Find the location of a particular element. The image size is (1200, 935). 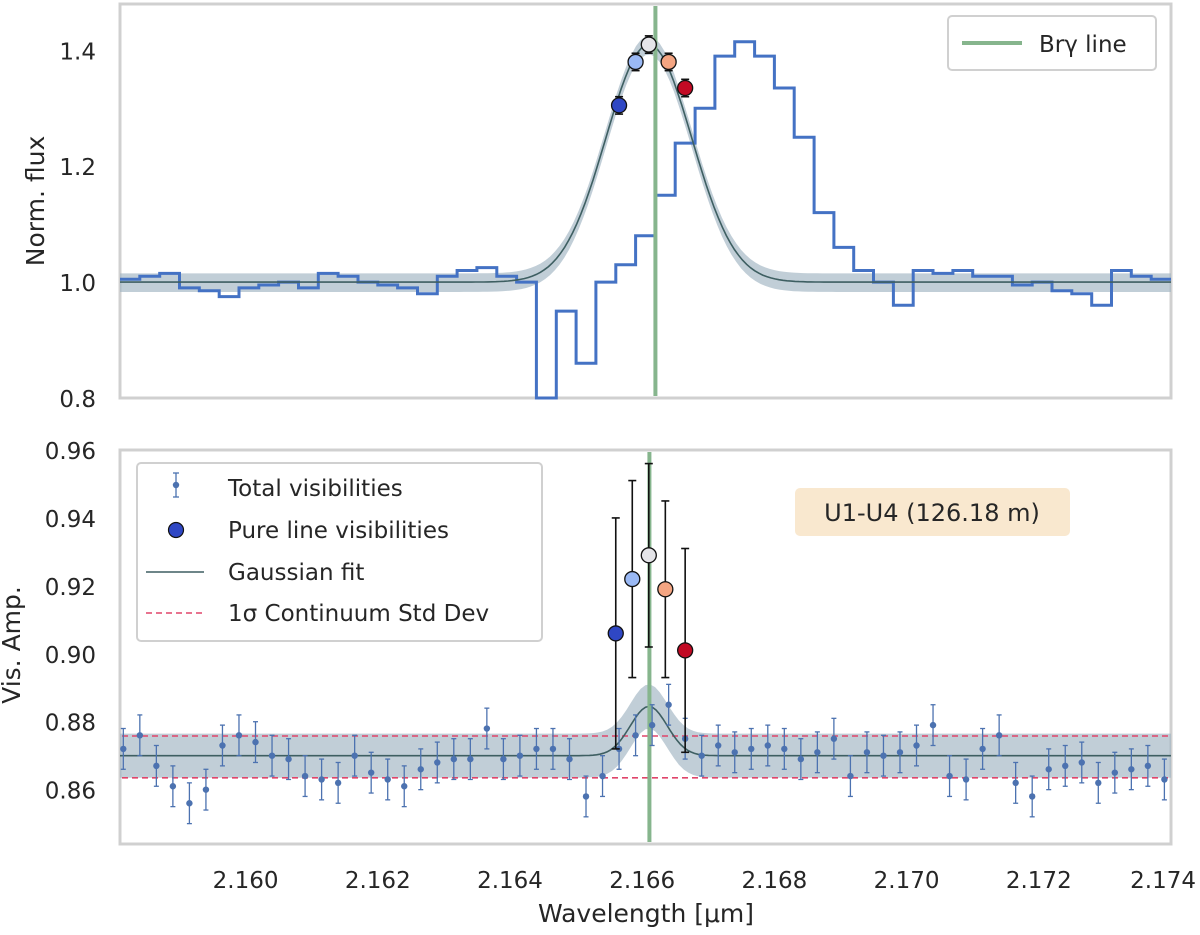

vis-y-tick-label: 0.96 is located at coordinates (70, 452).